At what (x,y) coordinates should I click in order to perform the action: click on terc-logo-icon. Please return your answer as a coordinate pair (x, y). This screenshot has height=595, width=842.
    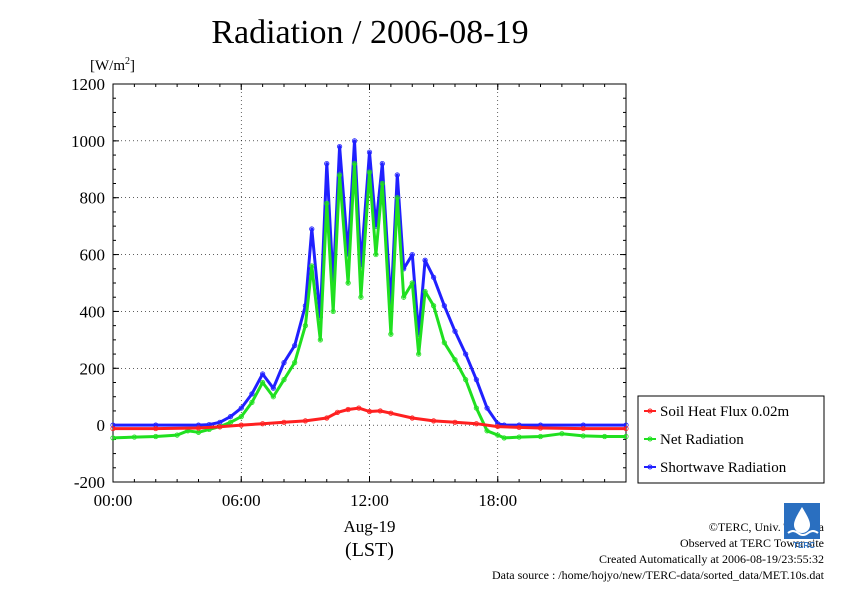
    Looking at the image, I should click on (802, 521).